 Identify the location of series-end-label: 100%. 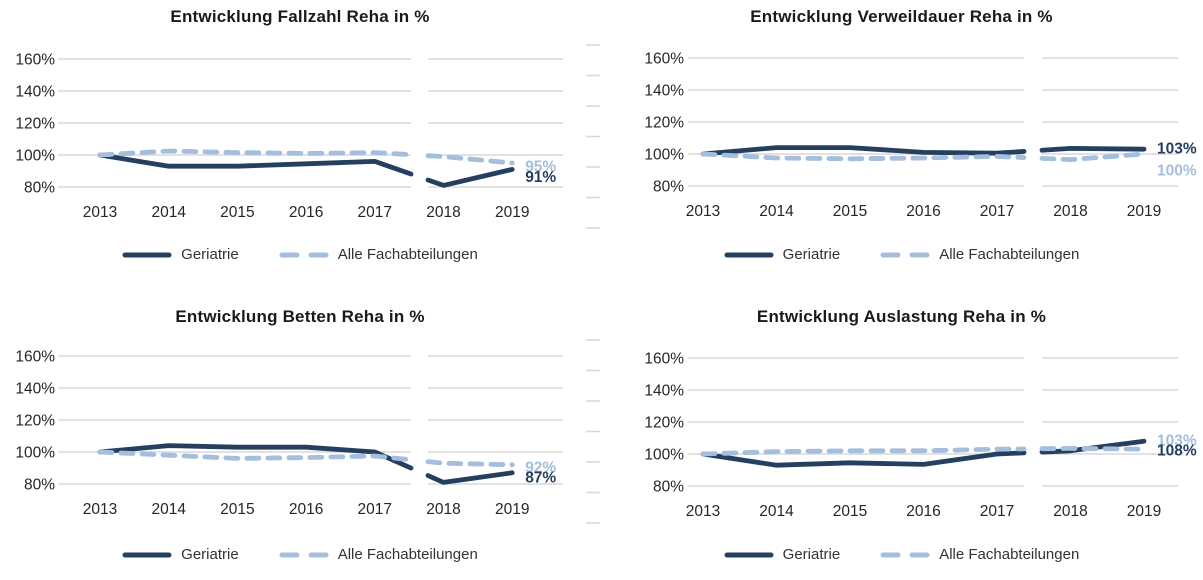
(1177, 171).